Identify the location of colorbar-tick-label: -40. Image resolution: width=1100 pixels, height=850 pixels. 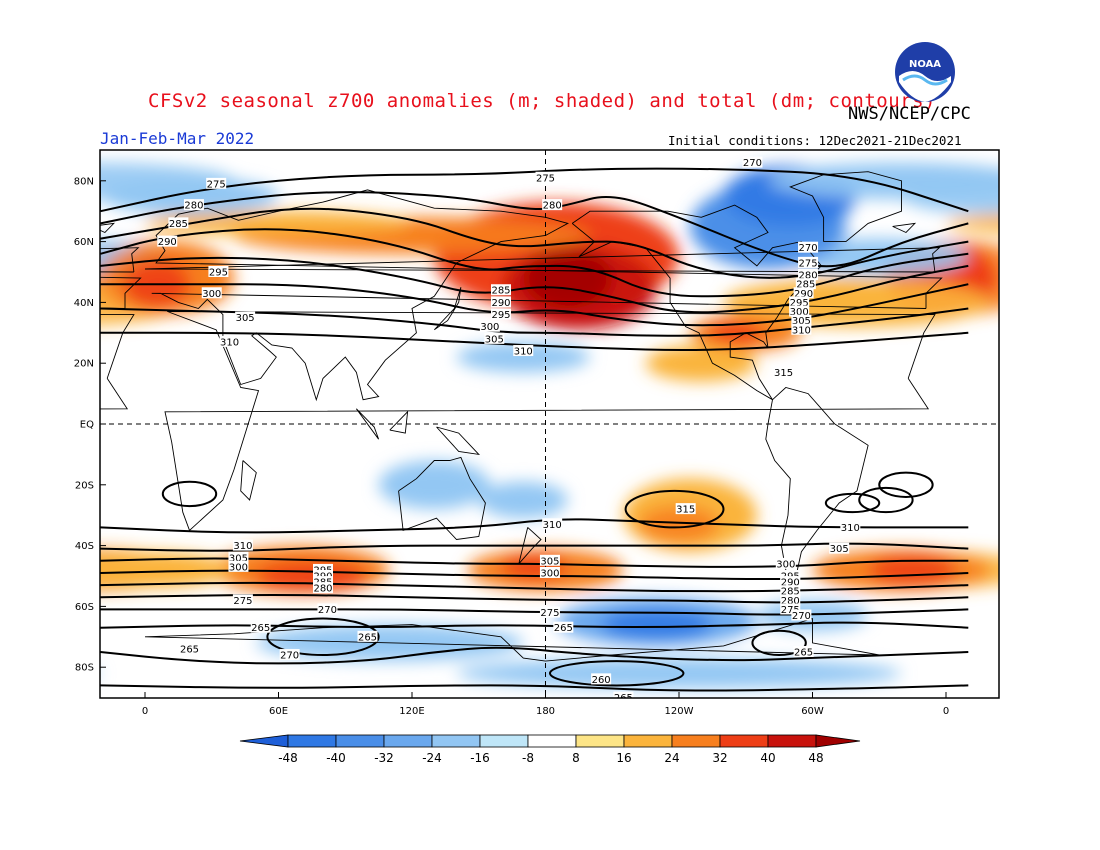
(336, 758).